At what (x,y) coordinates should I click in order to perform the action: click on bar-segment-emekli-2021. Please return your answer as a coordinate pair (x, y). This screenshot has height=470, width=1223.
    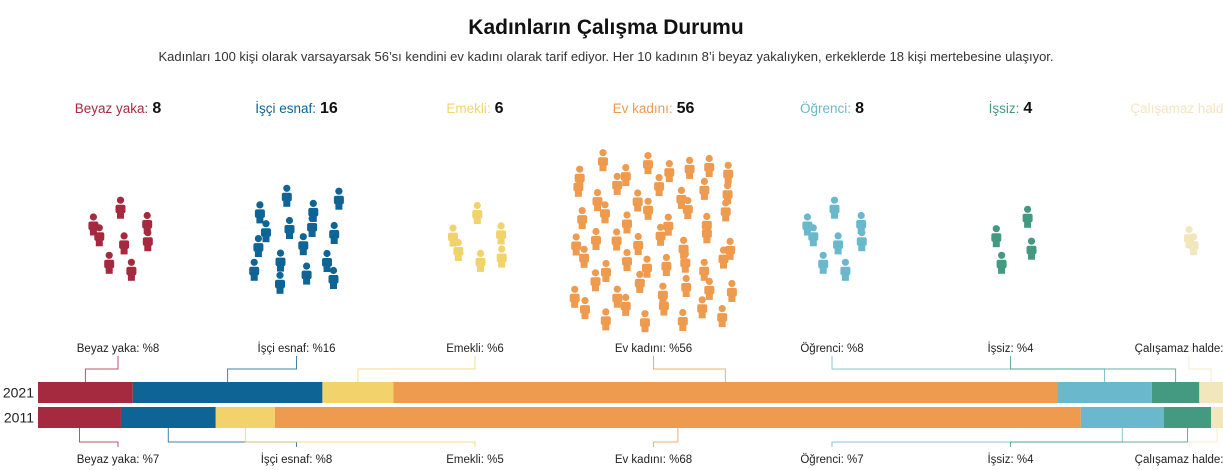
    Looking at the image, I should click on (358, 392).